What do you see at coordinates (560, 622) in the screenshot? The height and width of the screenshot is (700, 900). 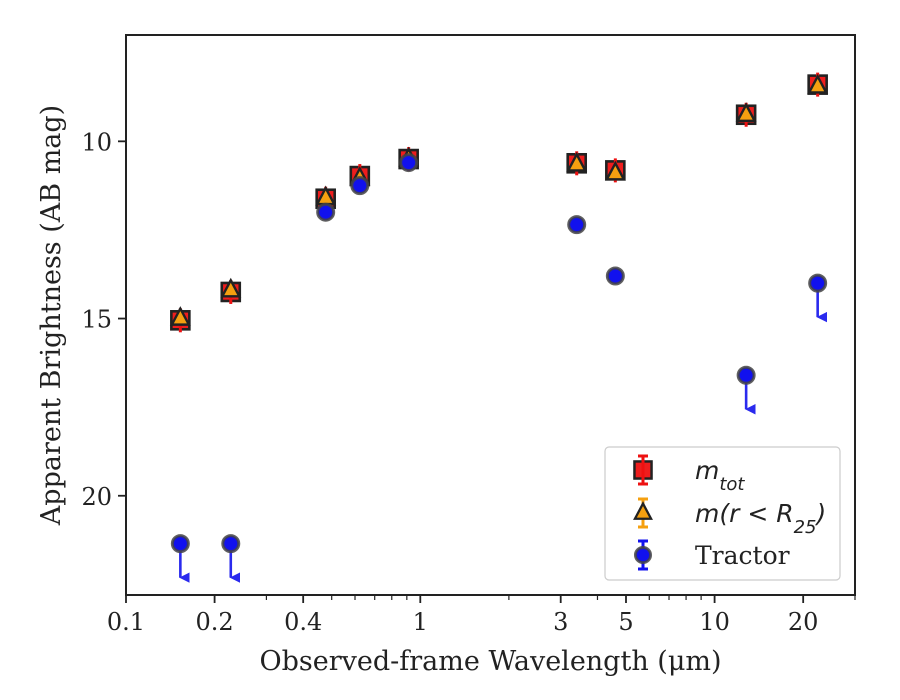 I see `x-tick-label: 3` at bounding box center [560, 622].